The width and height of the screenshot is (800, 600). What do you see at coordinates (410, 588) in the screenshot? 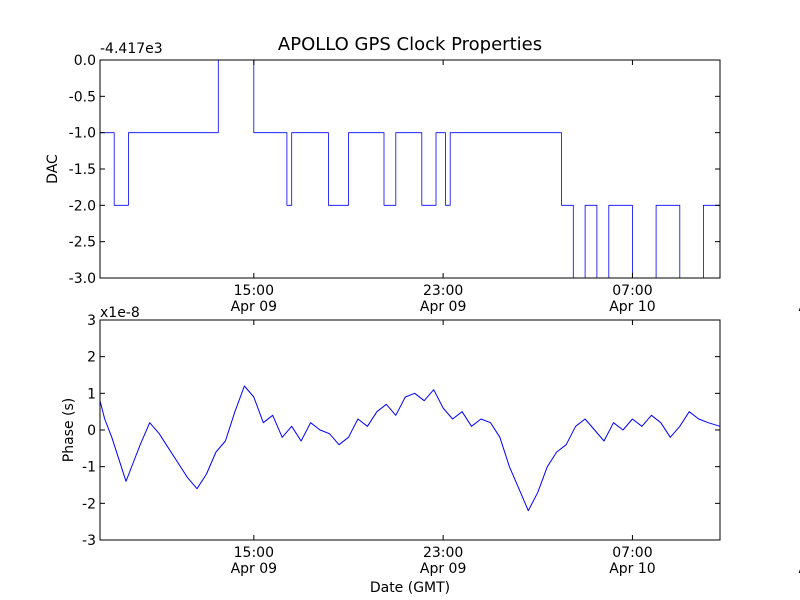
I see `x-axis-label: Date (GMT)` at bounding box center [410, 588].